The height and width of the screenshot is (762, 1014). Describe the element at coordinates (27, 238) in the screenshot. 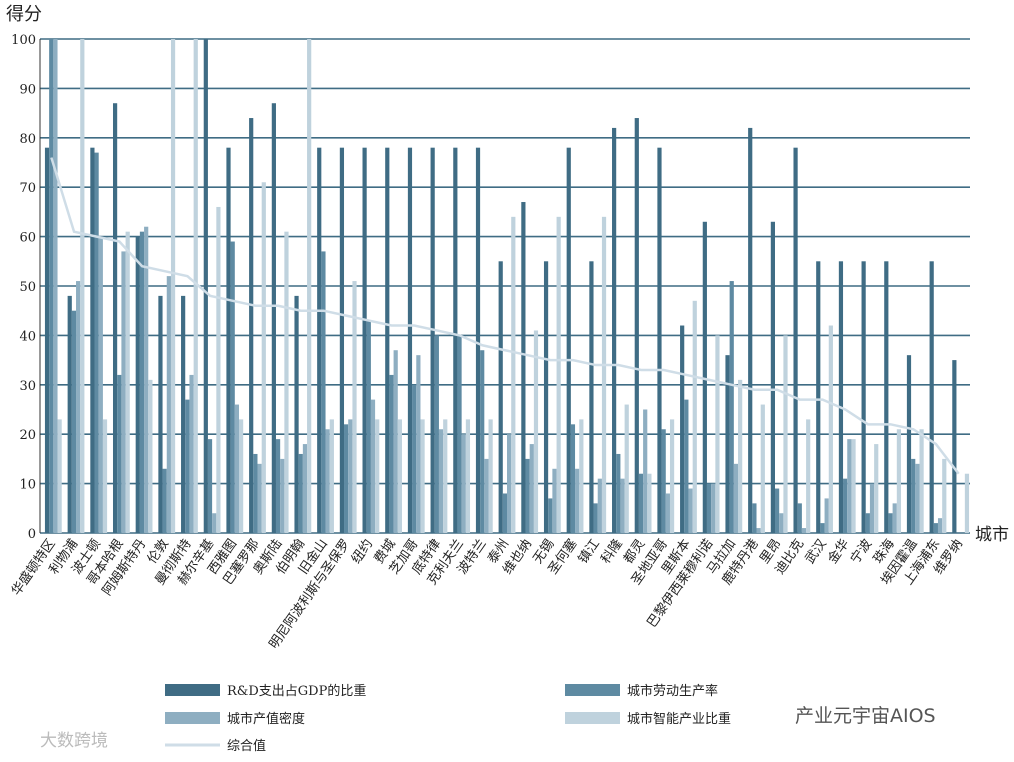

I see `y-tick-label: 60` at that location.